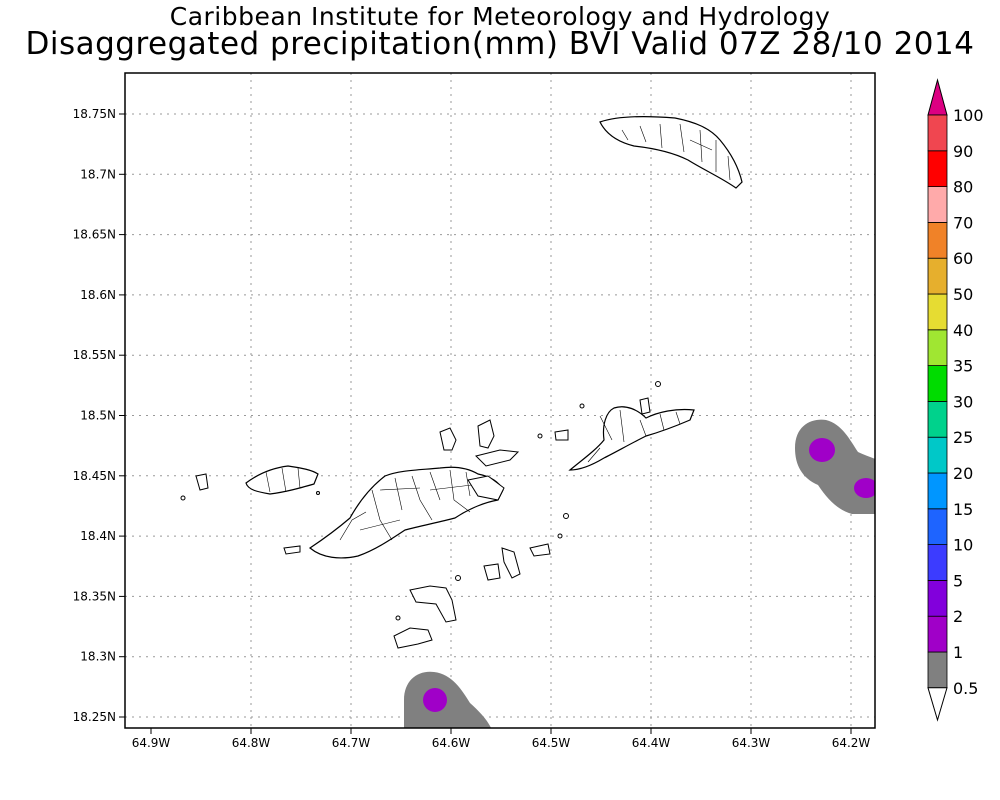  I want to click on lon-tick-label: 64.5W, so click(551, 743).